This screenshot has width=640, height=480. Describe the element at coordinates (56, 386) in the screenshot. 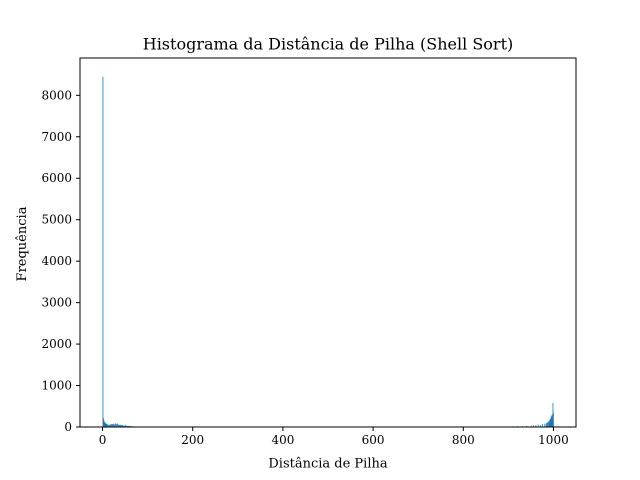

I see `y-tick-label: 1000` at that location.